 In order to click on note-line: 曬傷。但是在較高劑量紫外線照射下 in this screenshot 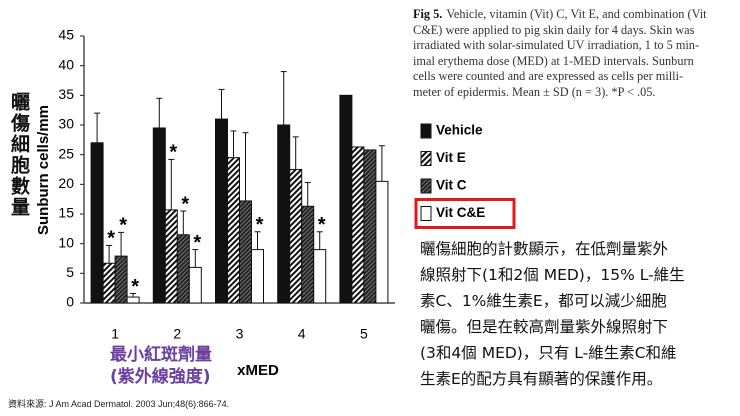, I will do `click(544, 327)`.